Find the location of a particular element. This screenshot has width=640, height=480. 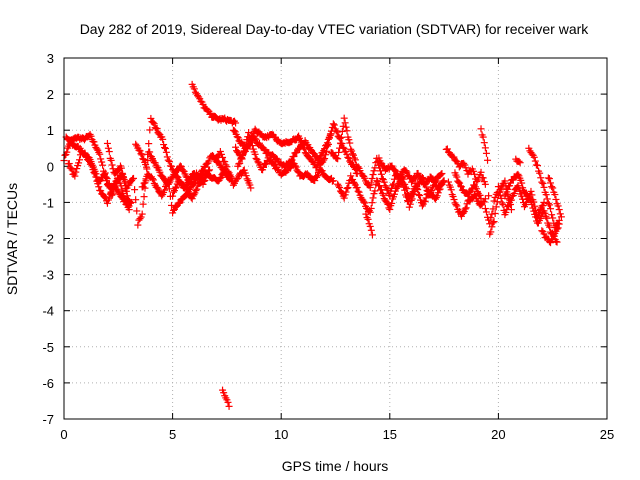

y-tick-label: -3 is located at coordinates (48, 275).